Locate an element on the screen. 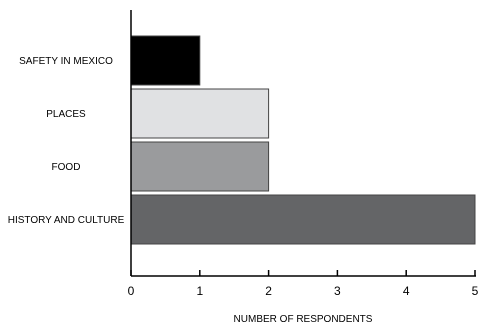 Image resolution: width=480 pixels, height=325 pixels. bar-safety-in-mexico is located at coordinates (165, 60).